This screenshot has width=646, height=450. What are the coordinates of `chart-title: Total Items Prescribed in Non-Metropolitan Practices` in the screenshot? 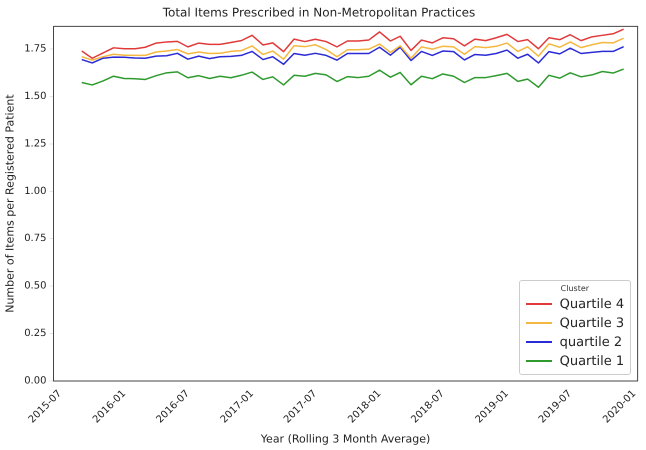 It's located at (319, 12).